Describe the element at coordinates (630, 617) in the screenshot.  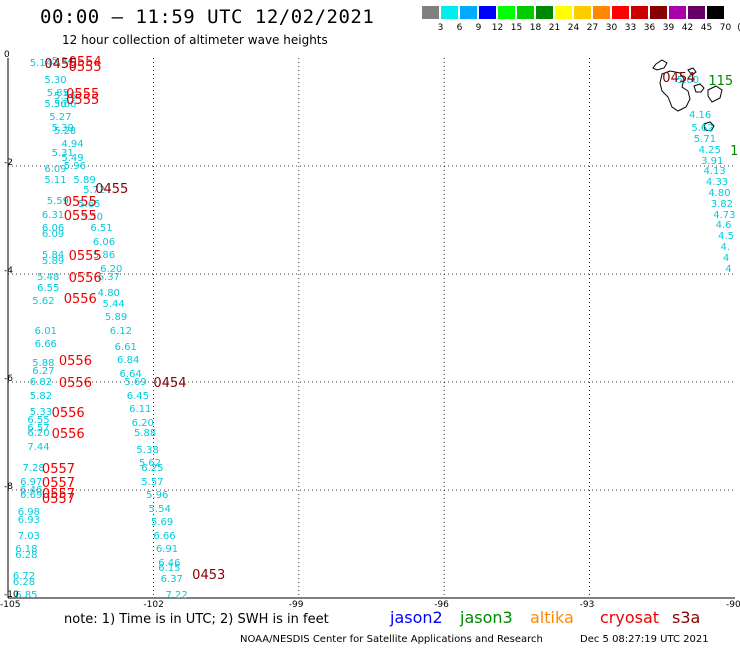
I see `satellite-cryosat-label: cryosat` at that location.